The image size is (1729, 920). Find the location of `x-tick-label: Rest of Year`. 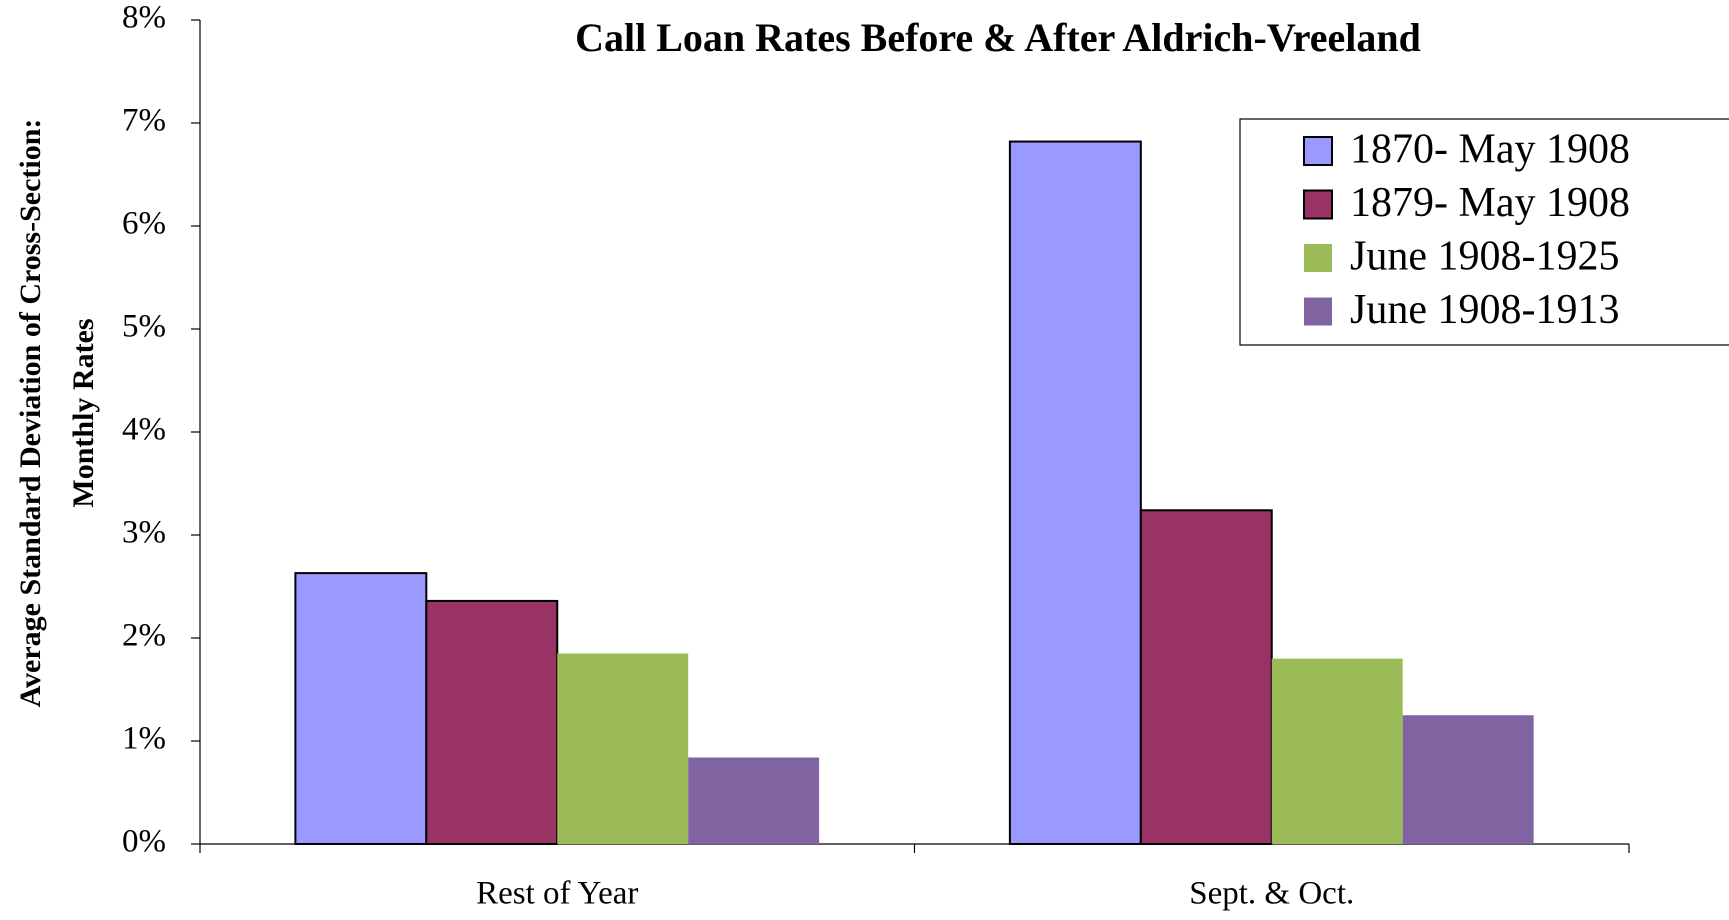

x-tick-label: Rest of Year is located at coordinates (557, 894).